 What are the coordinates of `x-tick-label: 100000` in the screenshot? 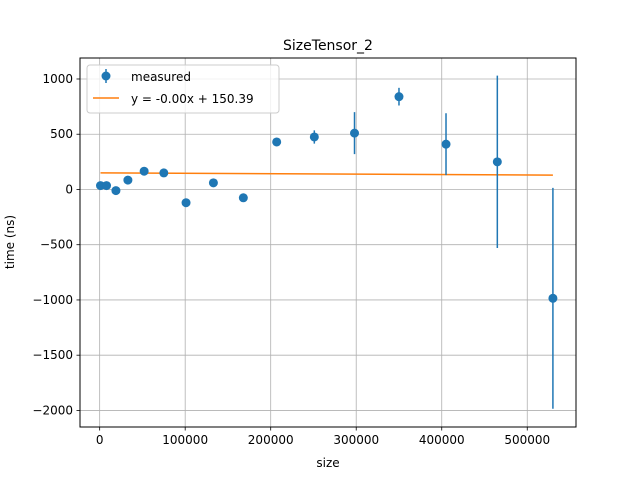 It's located at (185, 440).